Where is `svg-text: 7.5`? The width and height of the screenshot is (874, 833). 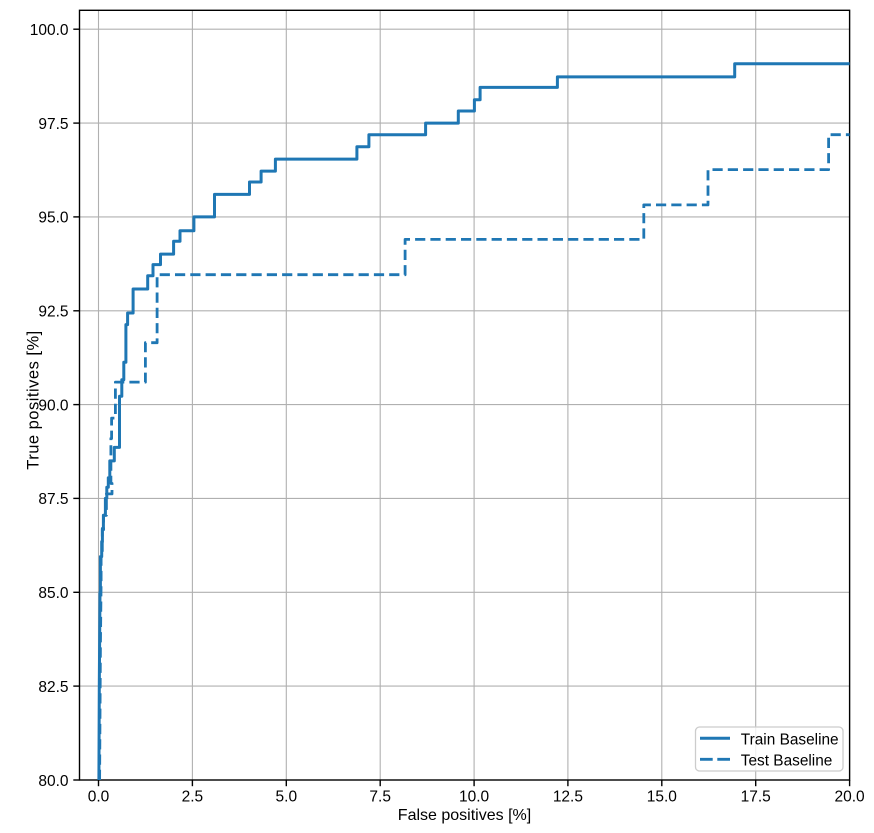 svg-text: 7.5 is located at coordinates (380, 797).